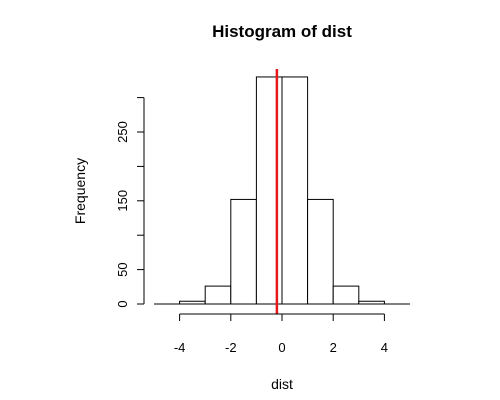 Image resolution: width=500 pixels, height=400 pixels. I want to click on x-tick-label: 0, so click(281, 347).